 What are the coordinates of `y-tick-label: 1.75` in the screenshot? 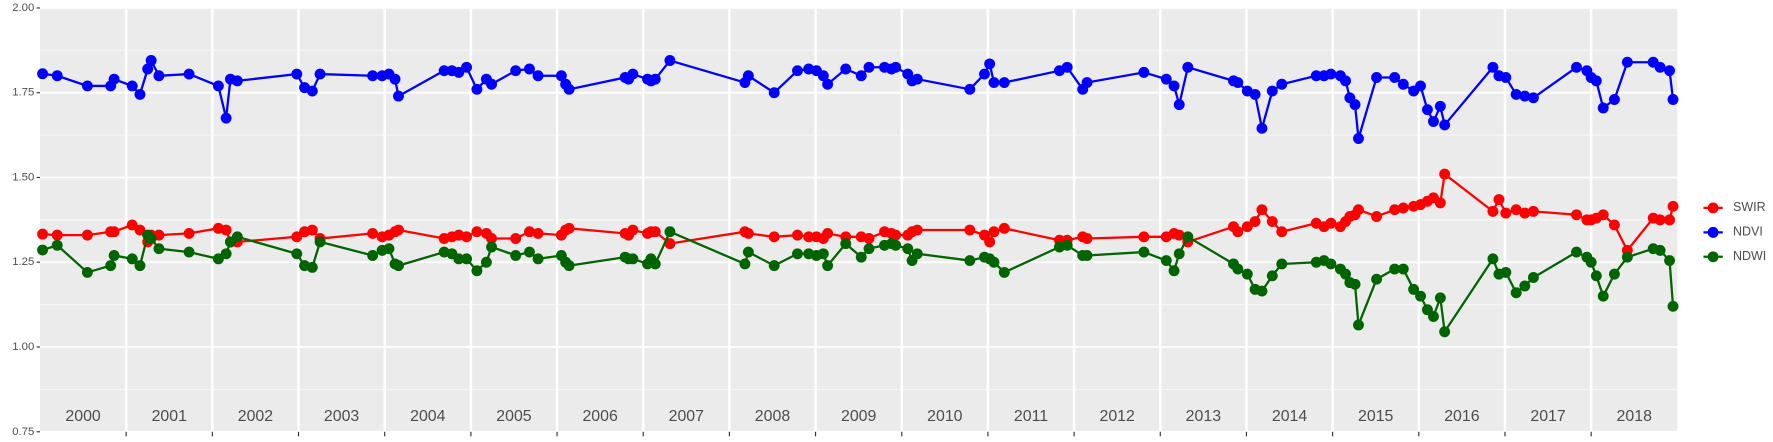 It's located at (23, 93).